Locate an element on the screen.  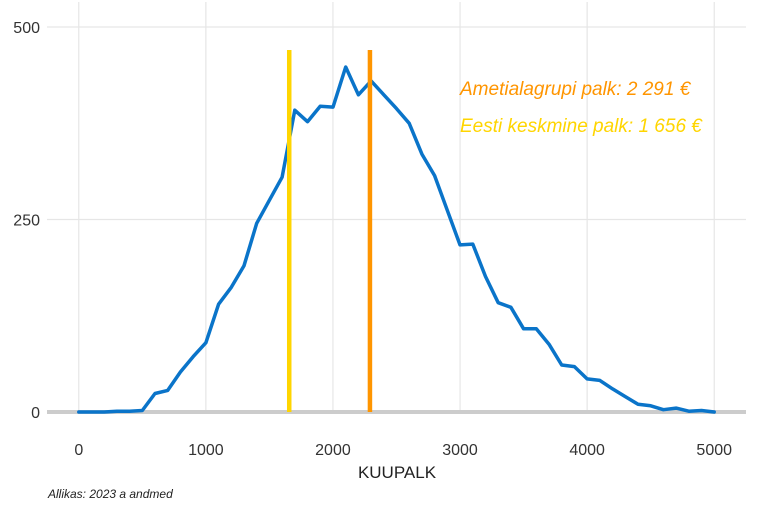
x-axis-title: KUUPALK is located at coordinates (397, 472).